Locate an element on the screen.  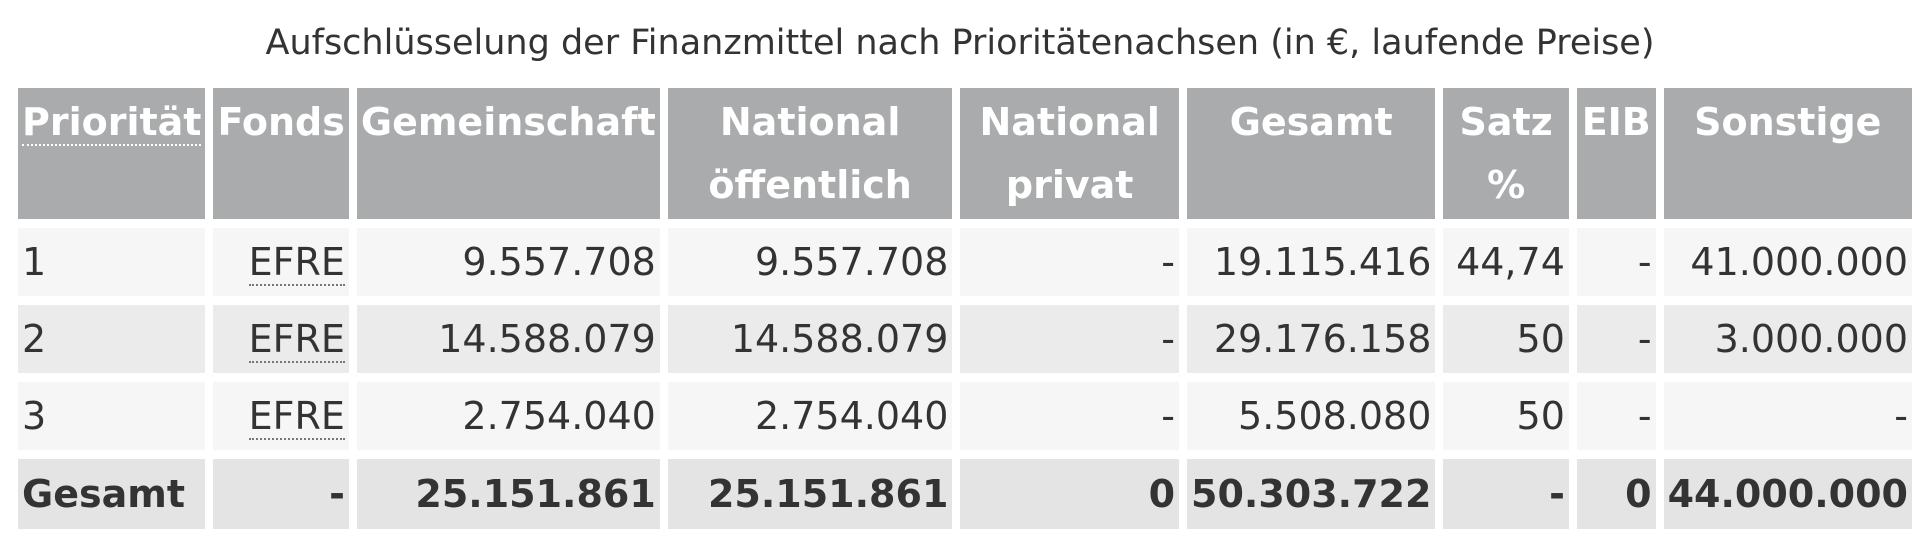
header-eib: EIB is located at coordinates (1616, 153).